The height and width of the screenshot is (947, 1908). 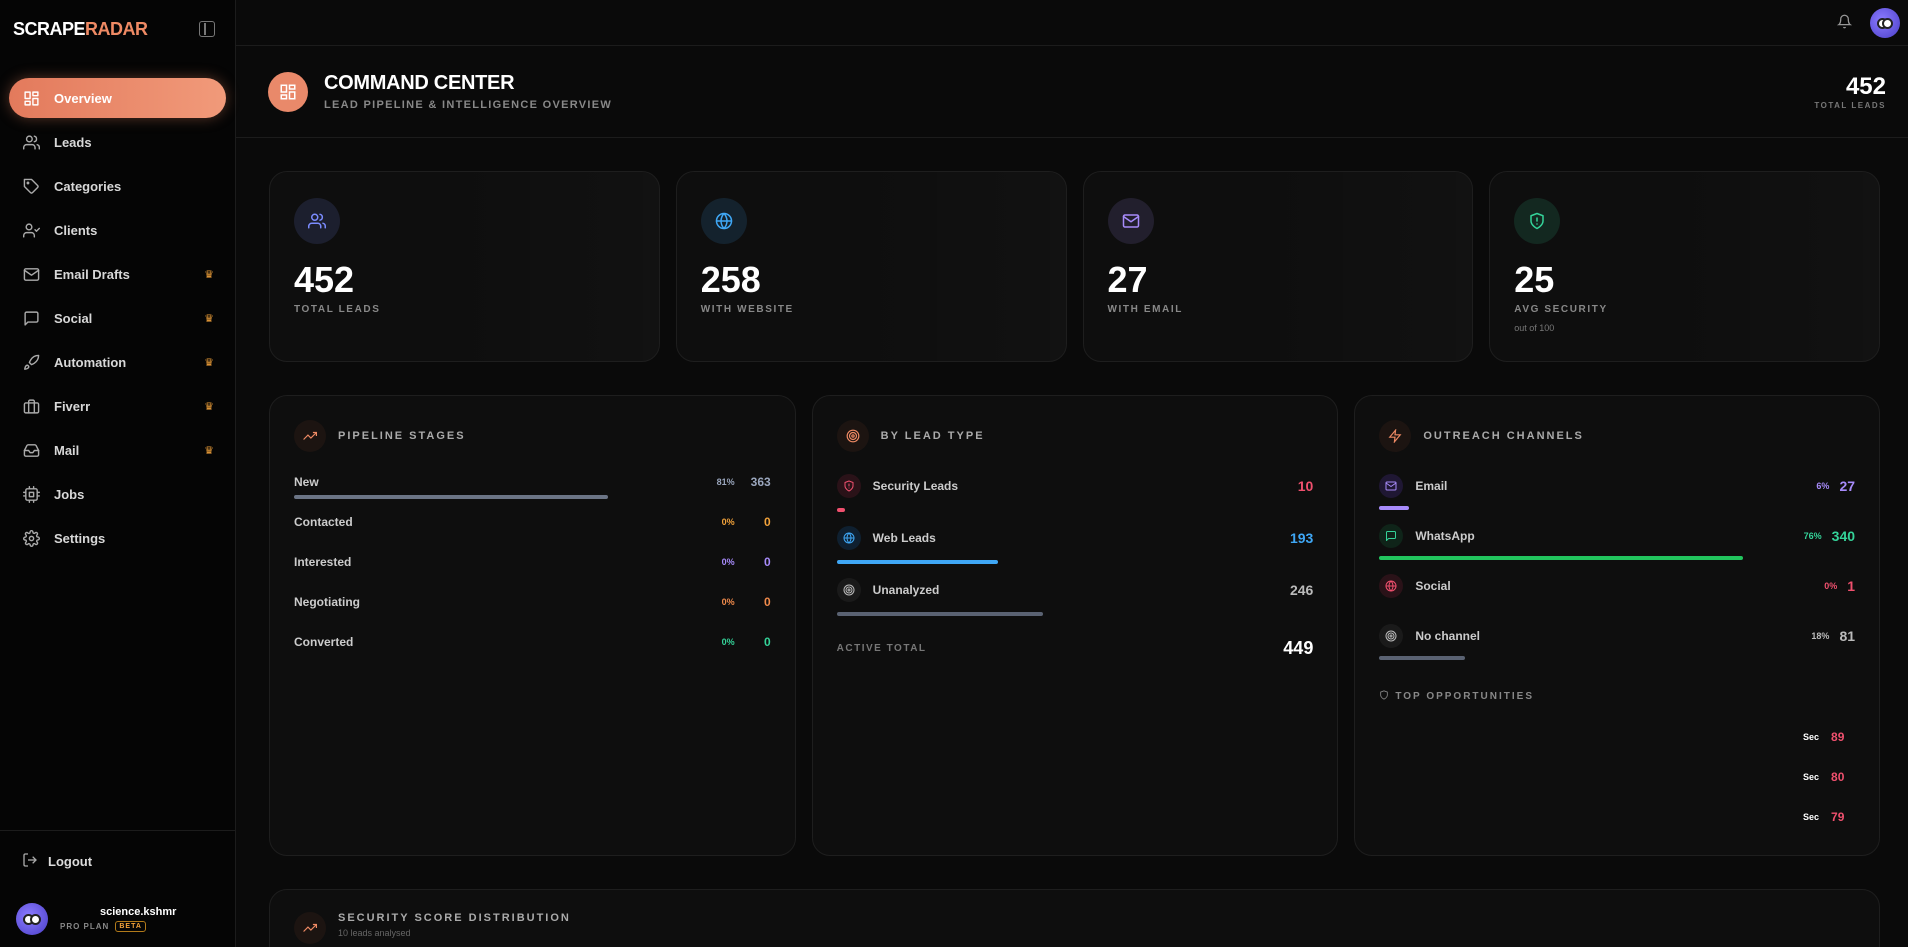 I want to click on logout-button: Logout, so click(x=117, y=861).